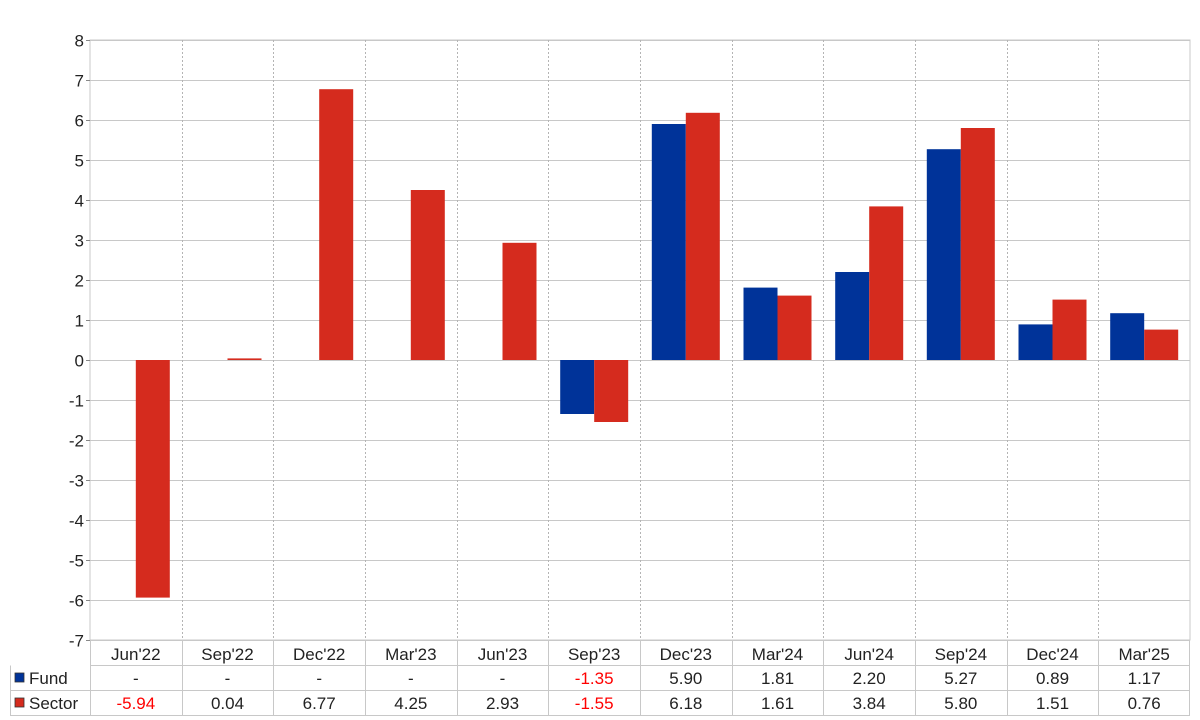 The width and height of the screenshot is (1200, 720). Describe the element at coordinates (76, 641) in the screenshot. I see `y-tick-label: -7` at that location.